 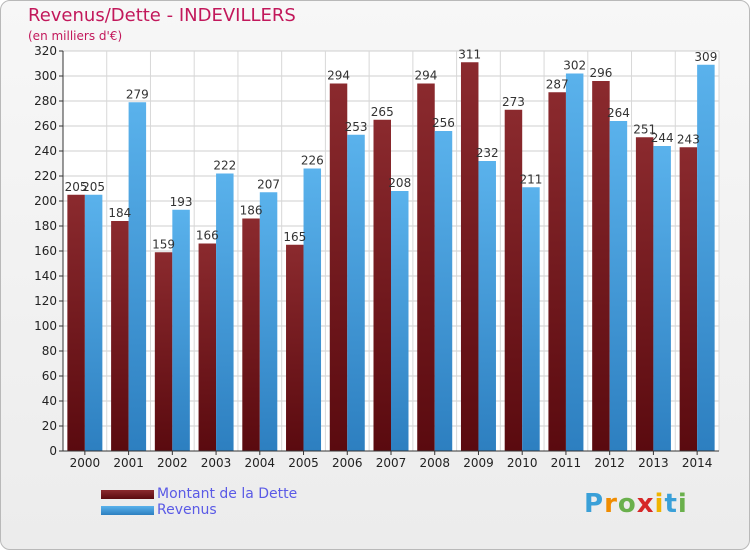 What do you see at coordinates (611, 504) in the screenshot?
I see `logo-letter: r` at bounding box center [611, 504].